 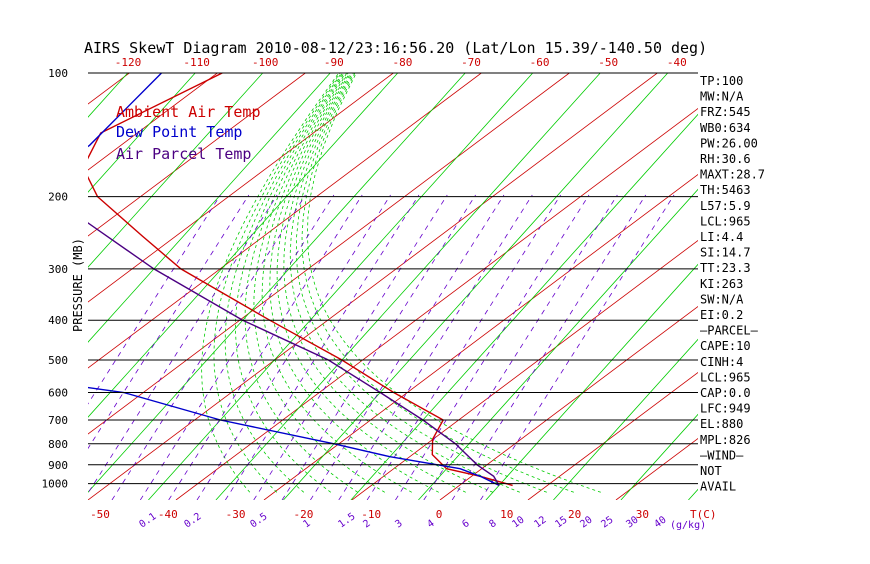 What do you see at coordinates (371, 514) in the screenshot?
I see `bottom-temp-tick-label: -10` at bounding box center [371, 514].